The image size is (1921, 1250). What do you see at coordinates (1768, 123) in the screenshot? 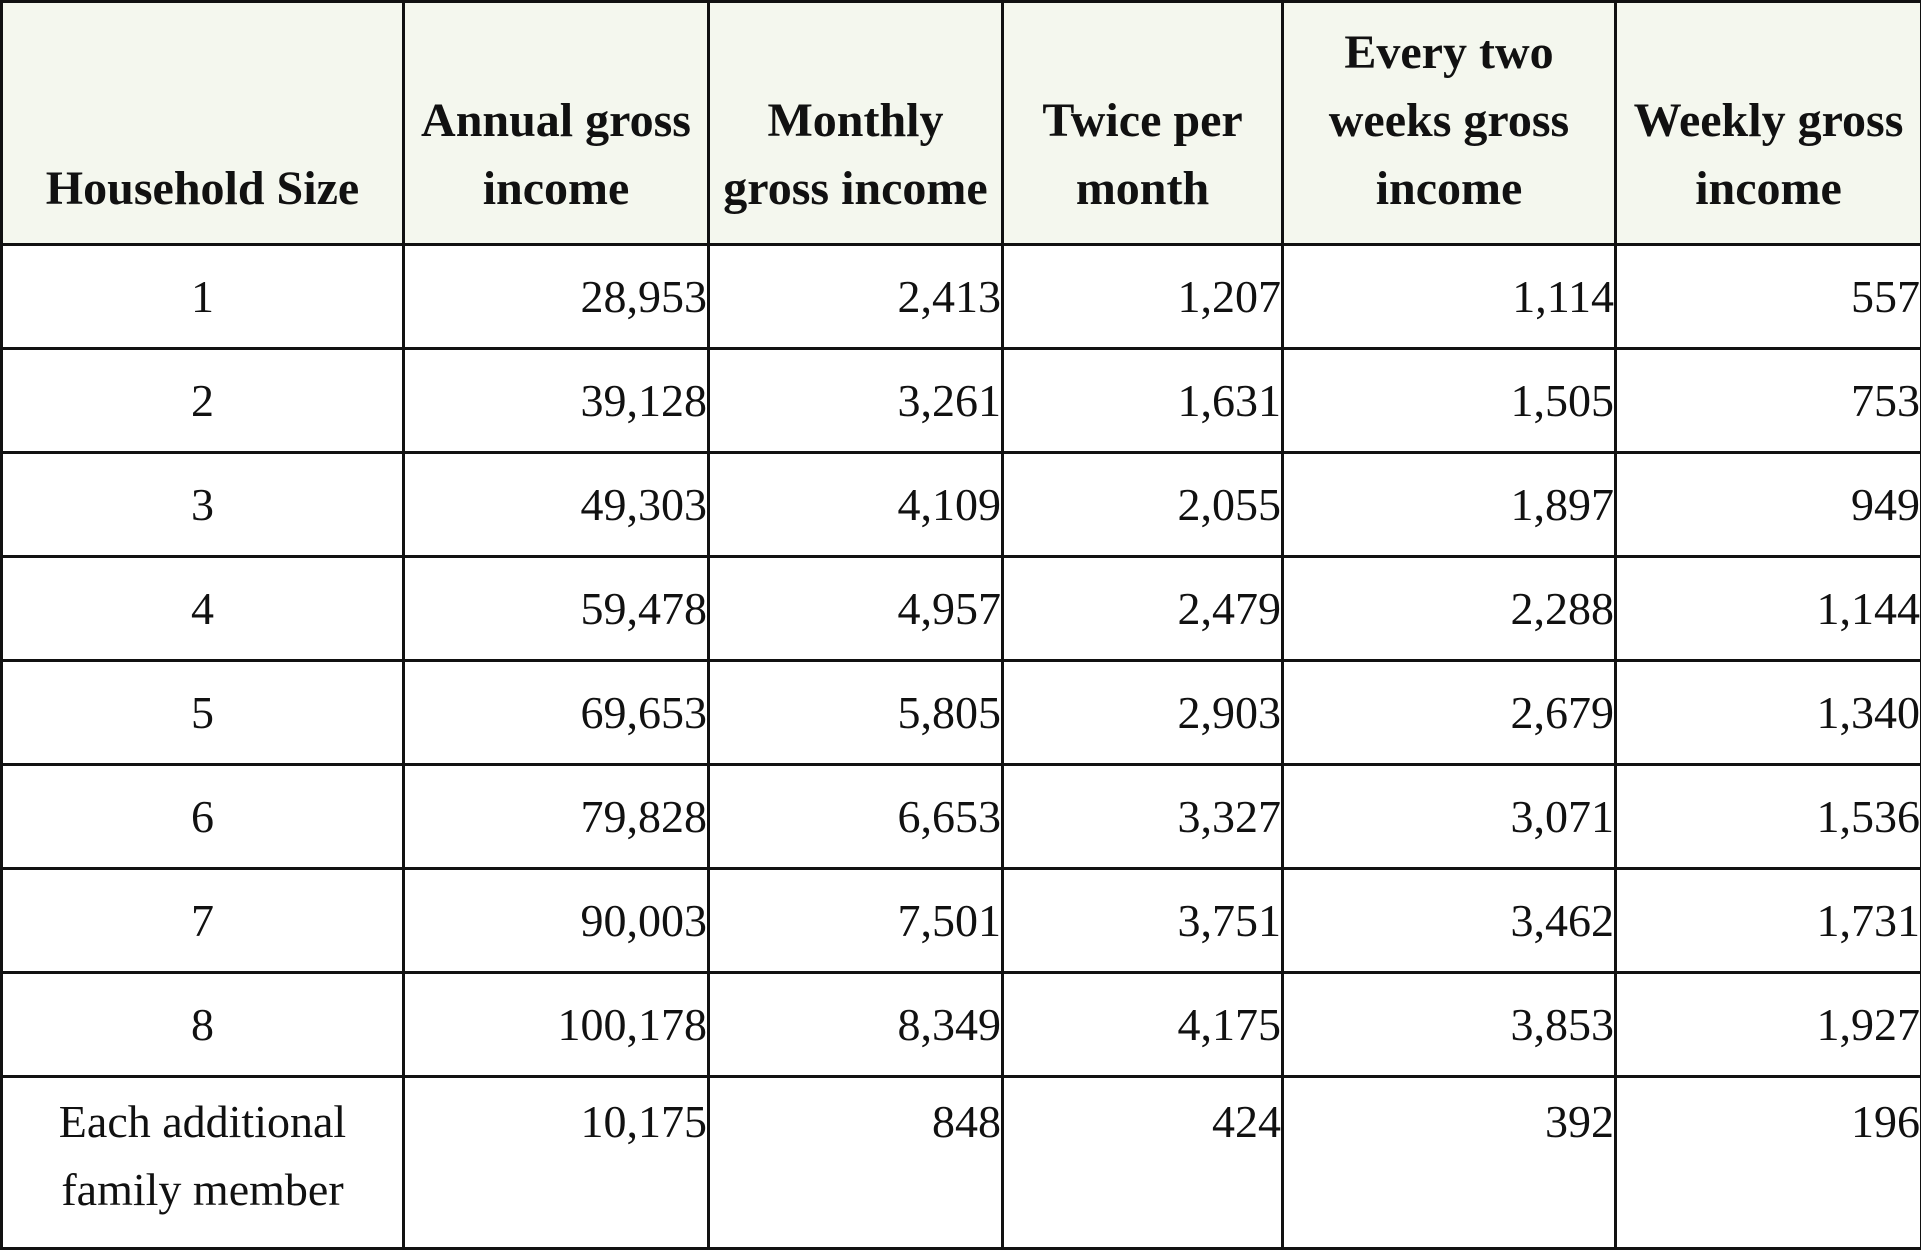
I see `header-weekly-gross-income: Weekly gross income` at bounding box center [1768, 123].